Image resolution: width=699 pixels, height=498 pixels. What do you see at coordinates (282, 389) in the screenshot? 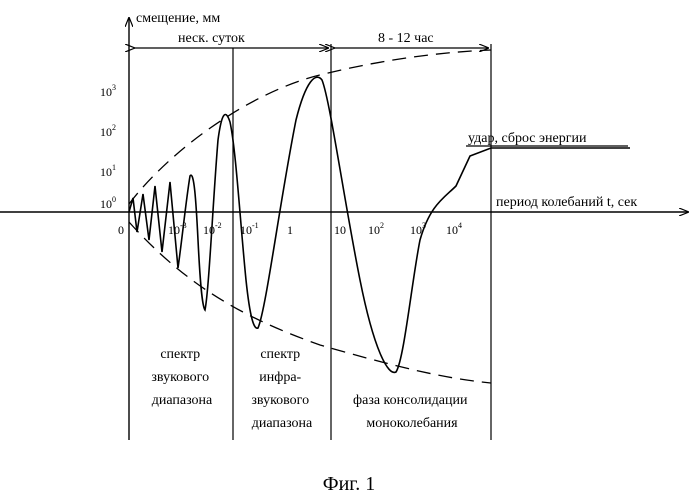
I see `region-label-infrasound: спектр инфра- звукового диапазона` at bounding box center [282, 389].